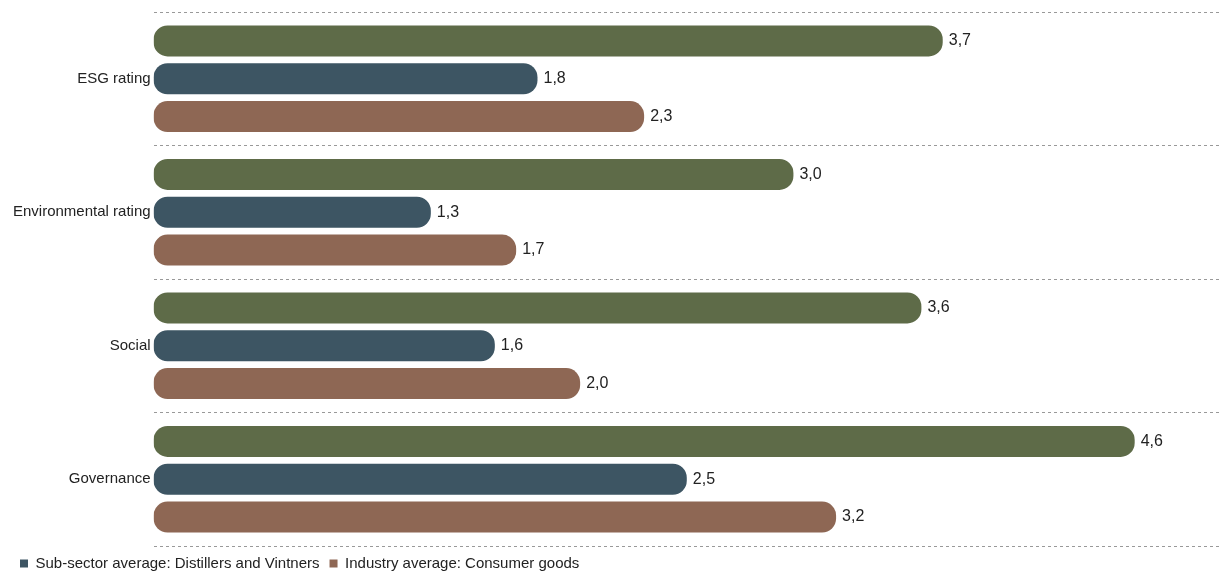 The height and width of the screenshot is (585, 1230). I want to click on data-label: 3,2, so click(853, 516).